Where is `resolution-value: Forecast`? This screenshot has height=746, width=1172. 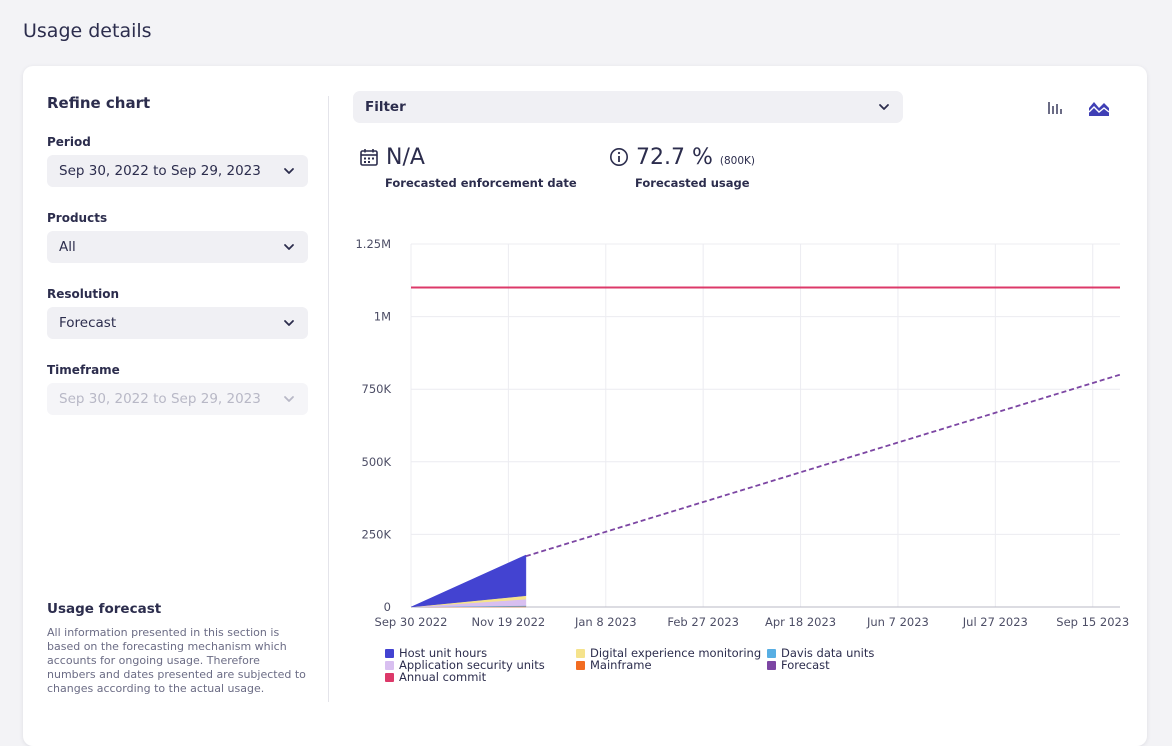 resolution-value: Forecast is located at coordinates (88, 323).